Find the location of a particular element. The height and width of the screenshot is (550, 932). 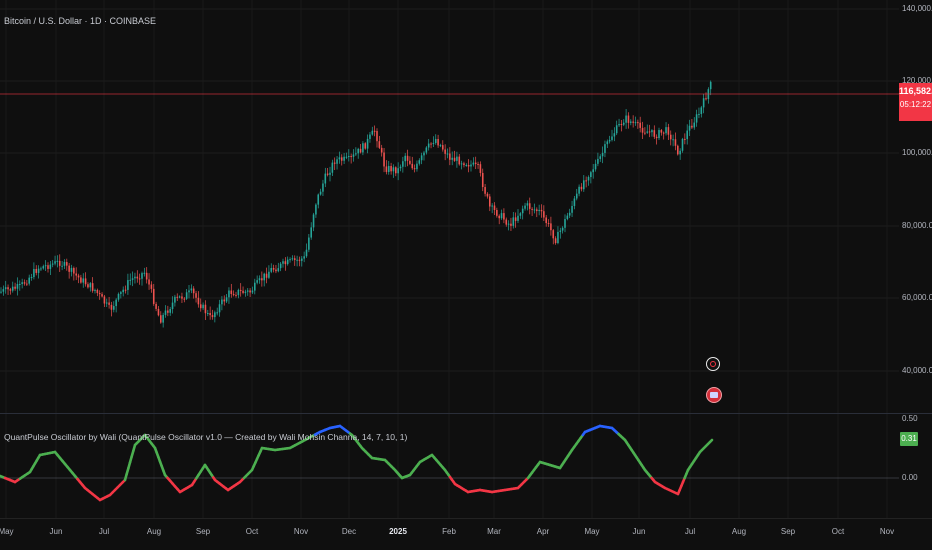

time-axis-label: Mar is located at coordinates (494, 531).